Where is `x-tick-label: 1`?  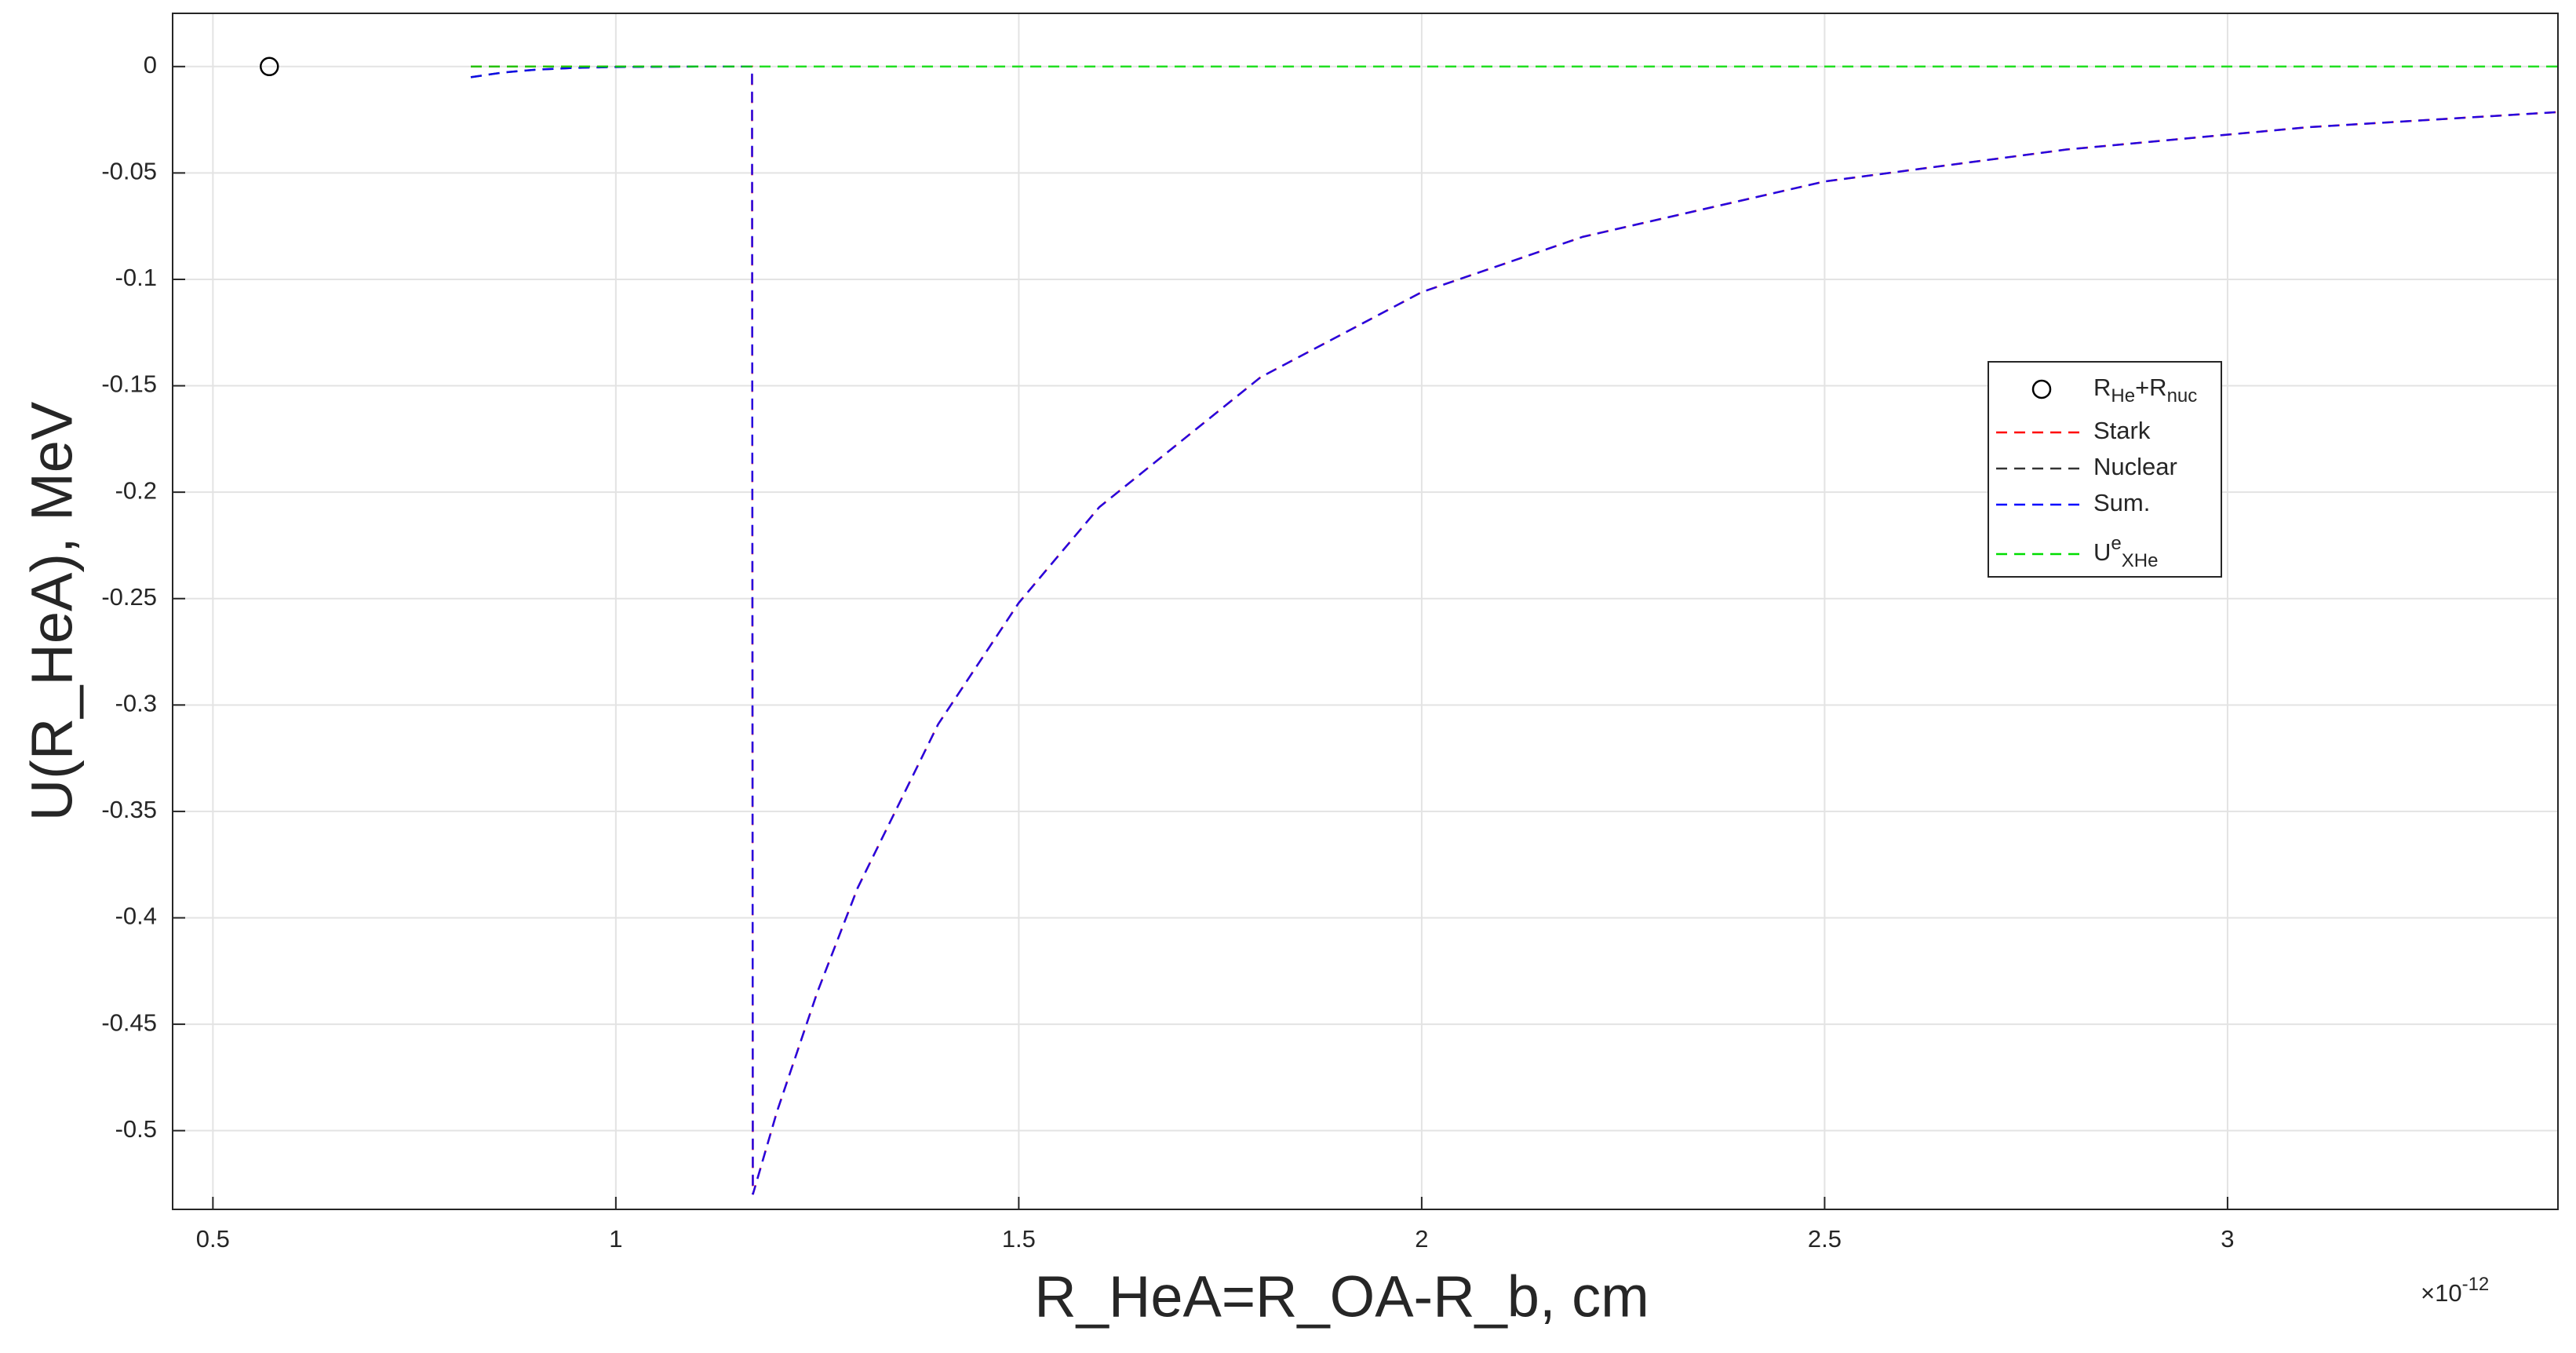 x-tick-label: 1 is located at coordinates (615, 1239).